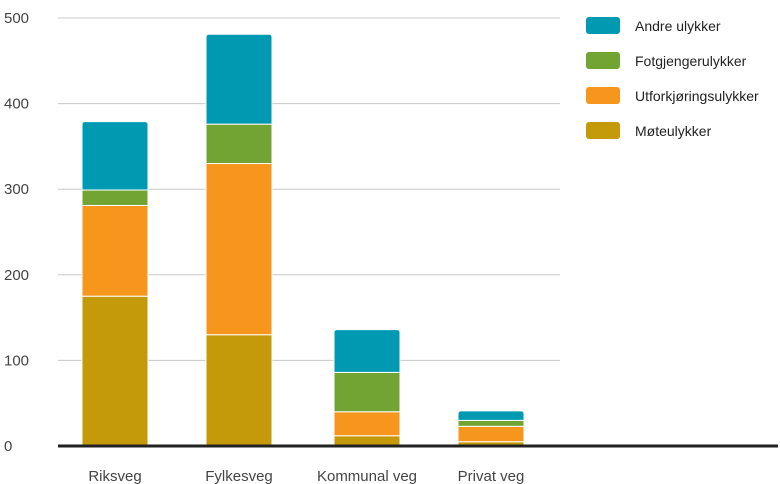 The image size is (780, 484). What do you see at coordinates (673, 131) in the screenshot?
I see `legend-label: Møteulykker` at bounding box center [673, 131].